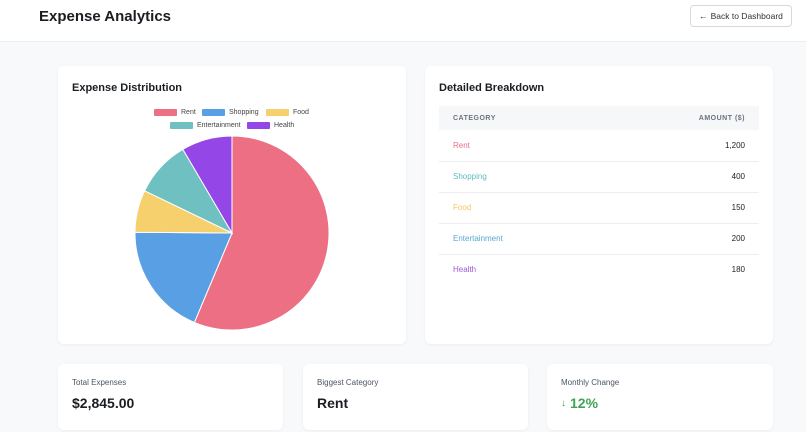  Describe the element at coordinates (103, 403) in the screenshot. I see `total-expenses-value: $2,845.00` at that location.